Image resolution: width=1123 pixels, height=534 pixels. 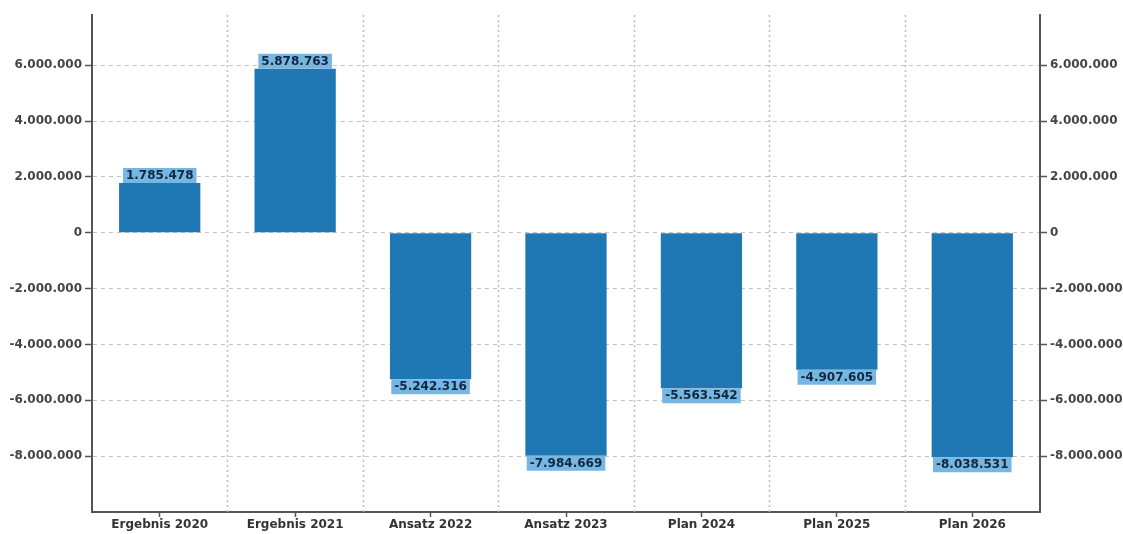 I want to click on x-tick-label: Ansatz 2022, so click(x=430, y=524).